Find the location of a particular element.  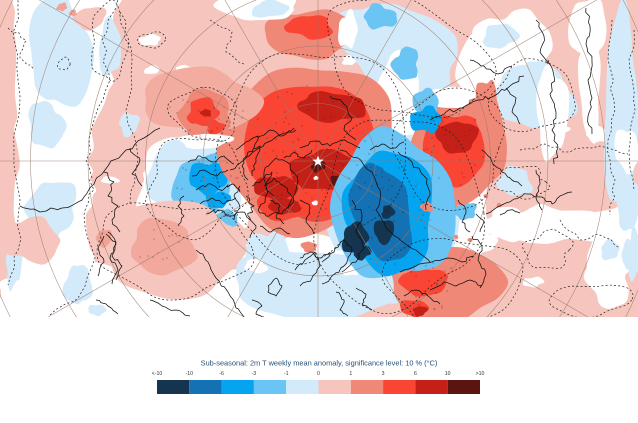

svg-text: 6 is located at coordinates (415, 374).